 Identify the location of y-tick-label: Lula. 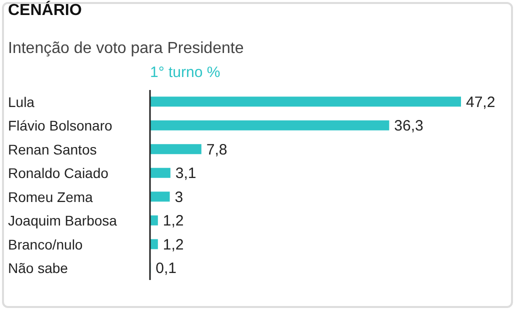
(21, 102).